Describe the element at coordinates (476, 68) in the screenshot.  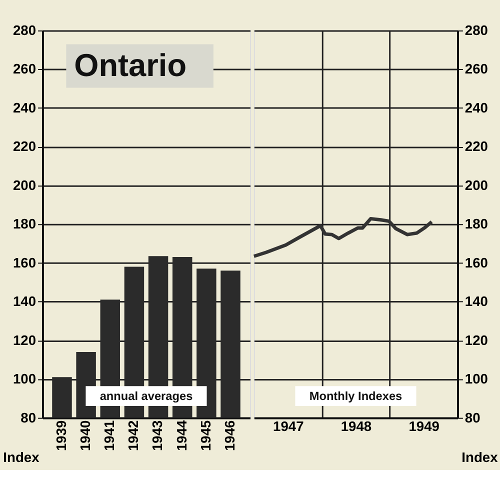
I see `y2-tick-label: 260` at that location.